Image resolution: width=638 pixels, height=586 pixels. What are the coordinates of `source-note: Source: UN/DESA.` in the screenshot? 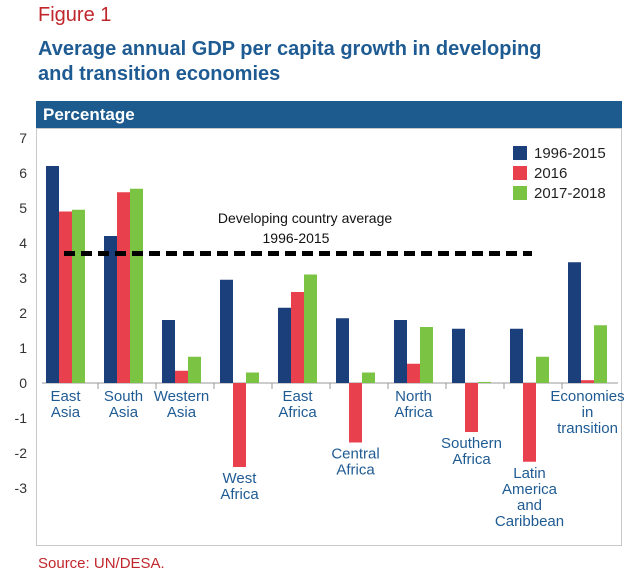 It's located at (101, 563).